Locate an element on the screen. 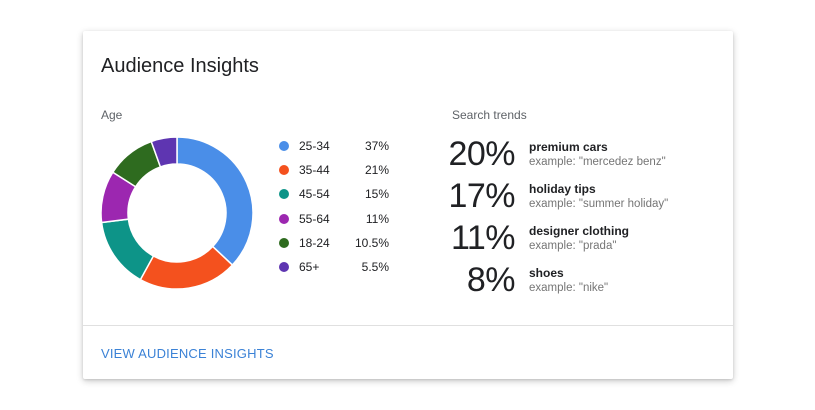 Image resolution: width=815 pixels, height=410 pixels. legend-item: 55-64 11% is located at coordinates (334, 219).